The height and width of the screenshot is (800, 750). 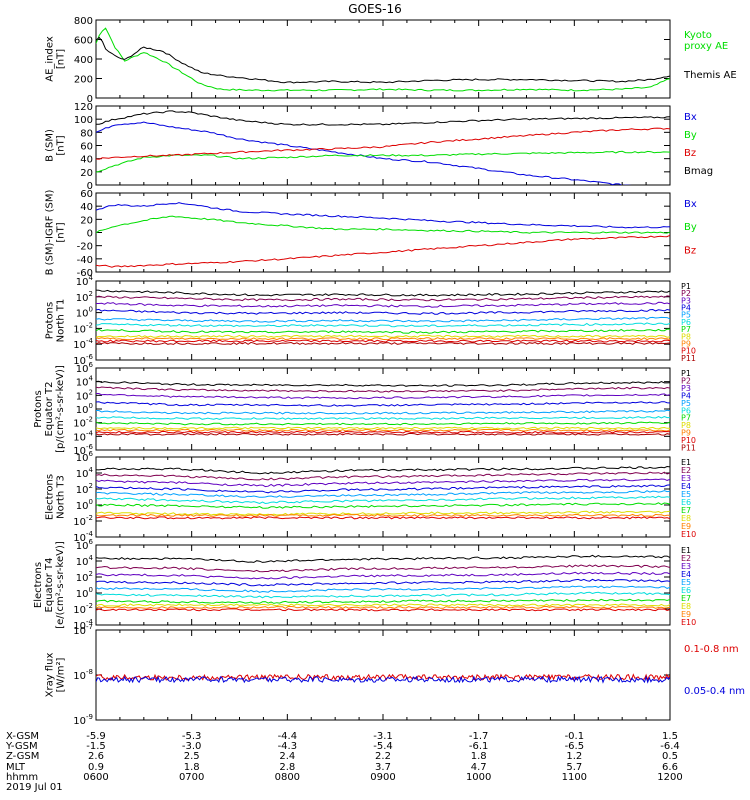 I want to click on x-tick-value: -6.5, so click(x=575, y=746).